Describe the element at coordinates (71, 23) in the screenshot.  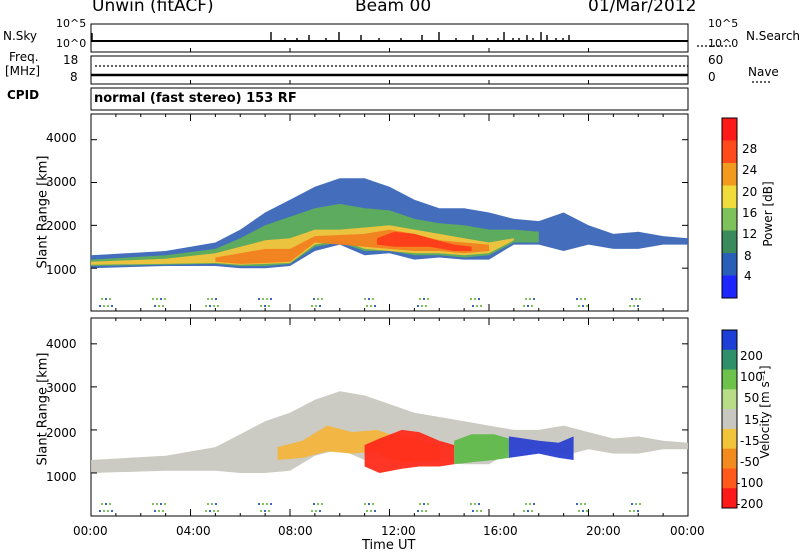
I see `nsky-tick-top: 10^5` at that location.